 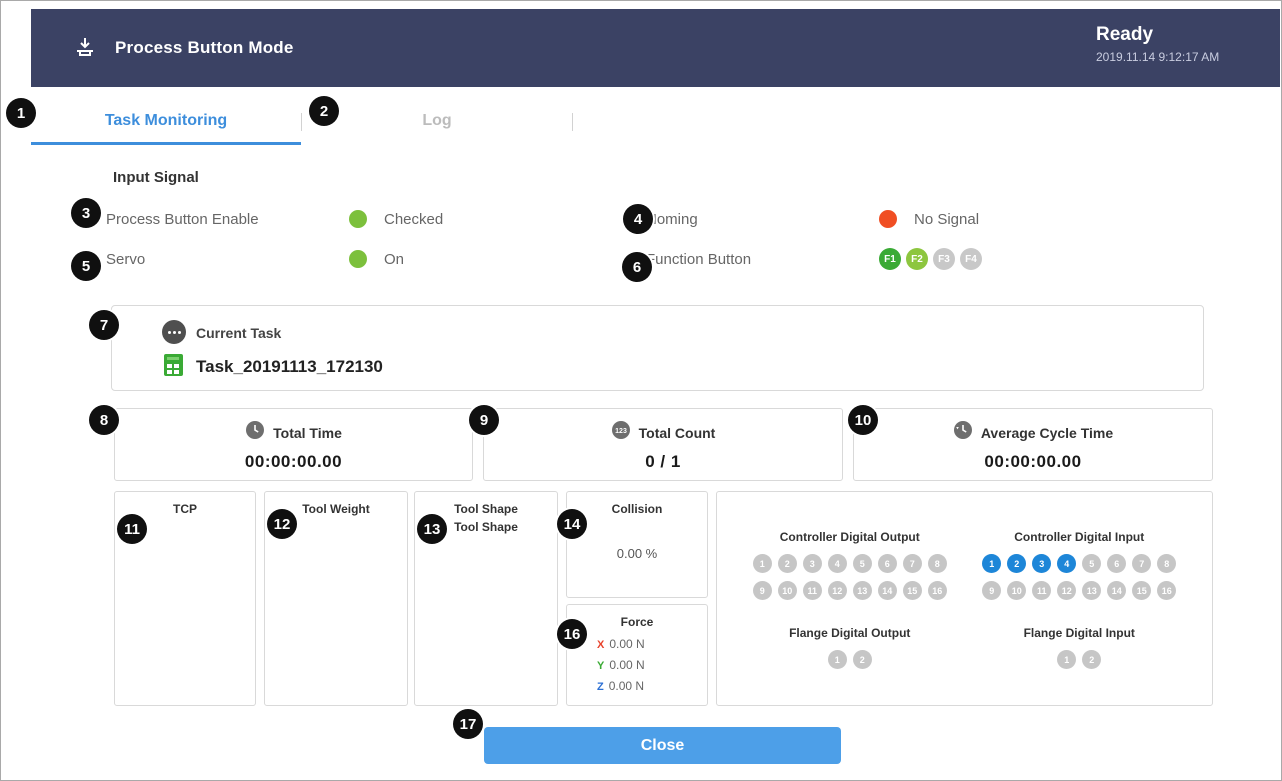 What do you see at coordinates (358, 259) in the screenshot?
I see `servo-status-dot` at bounding box center [358, 259].